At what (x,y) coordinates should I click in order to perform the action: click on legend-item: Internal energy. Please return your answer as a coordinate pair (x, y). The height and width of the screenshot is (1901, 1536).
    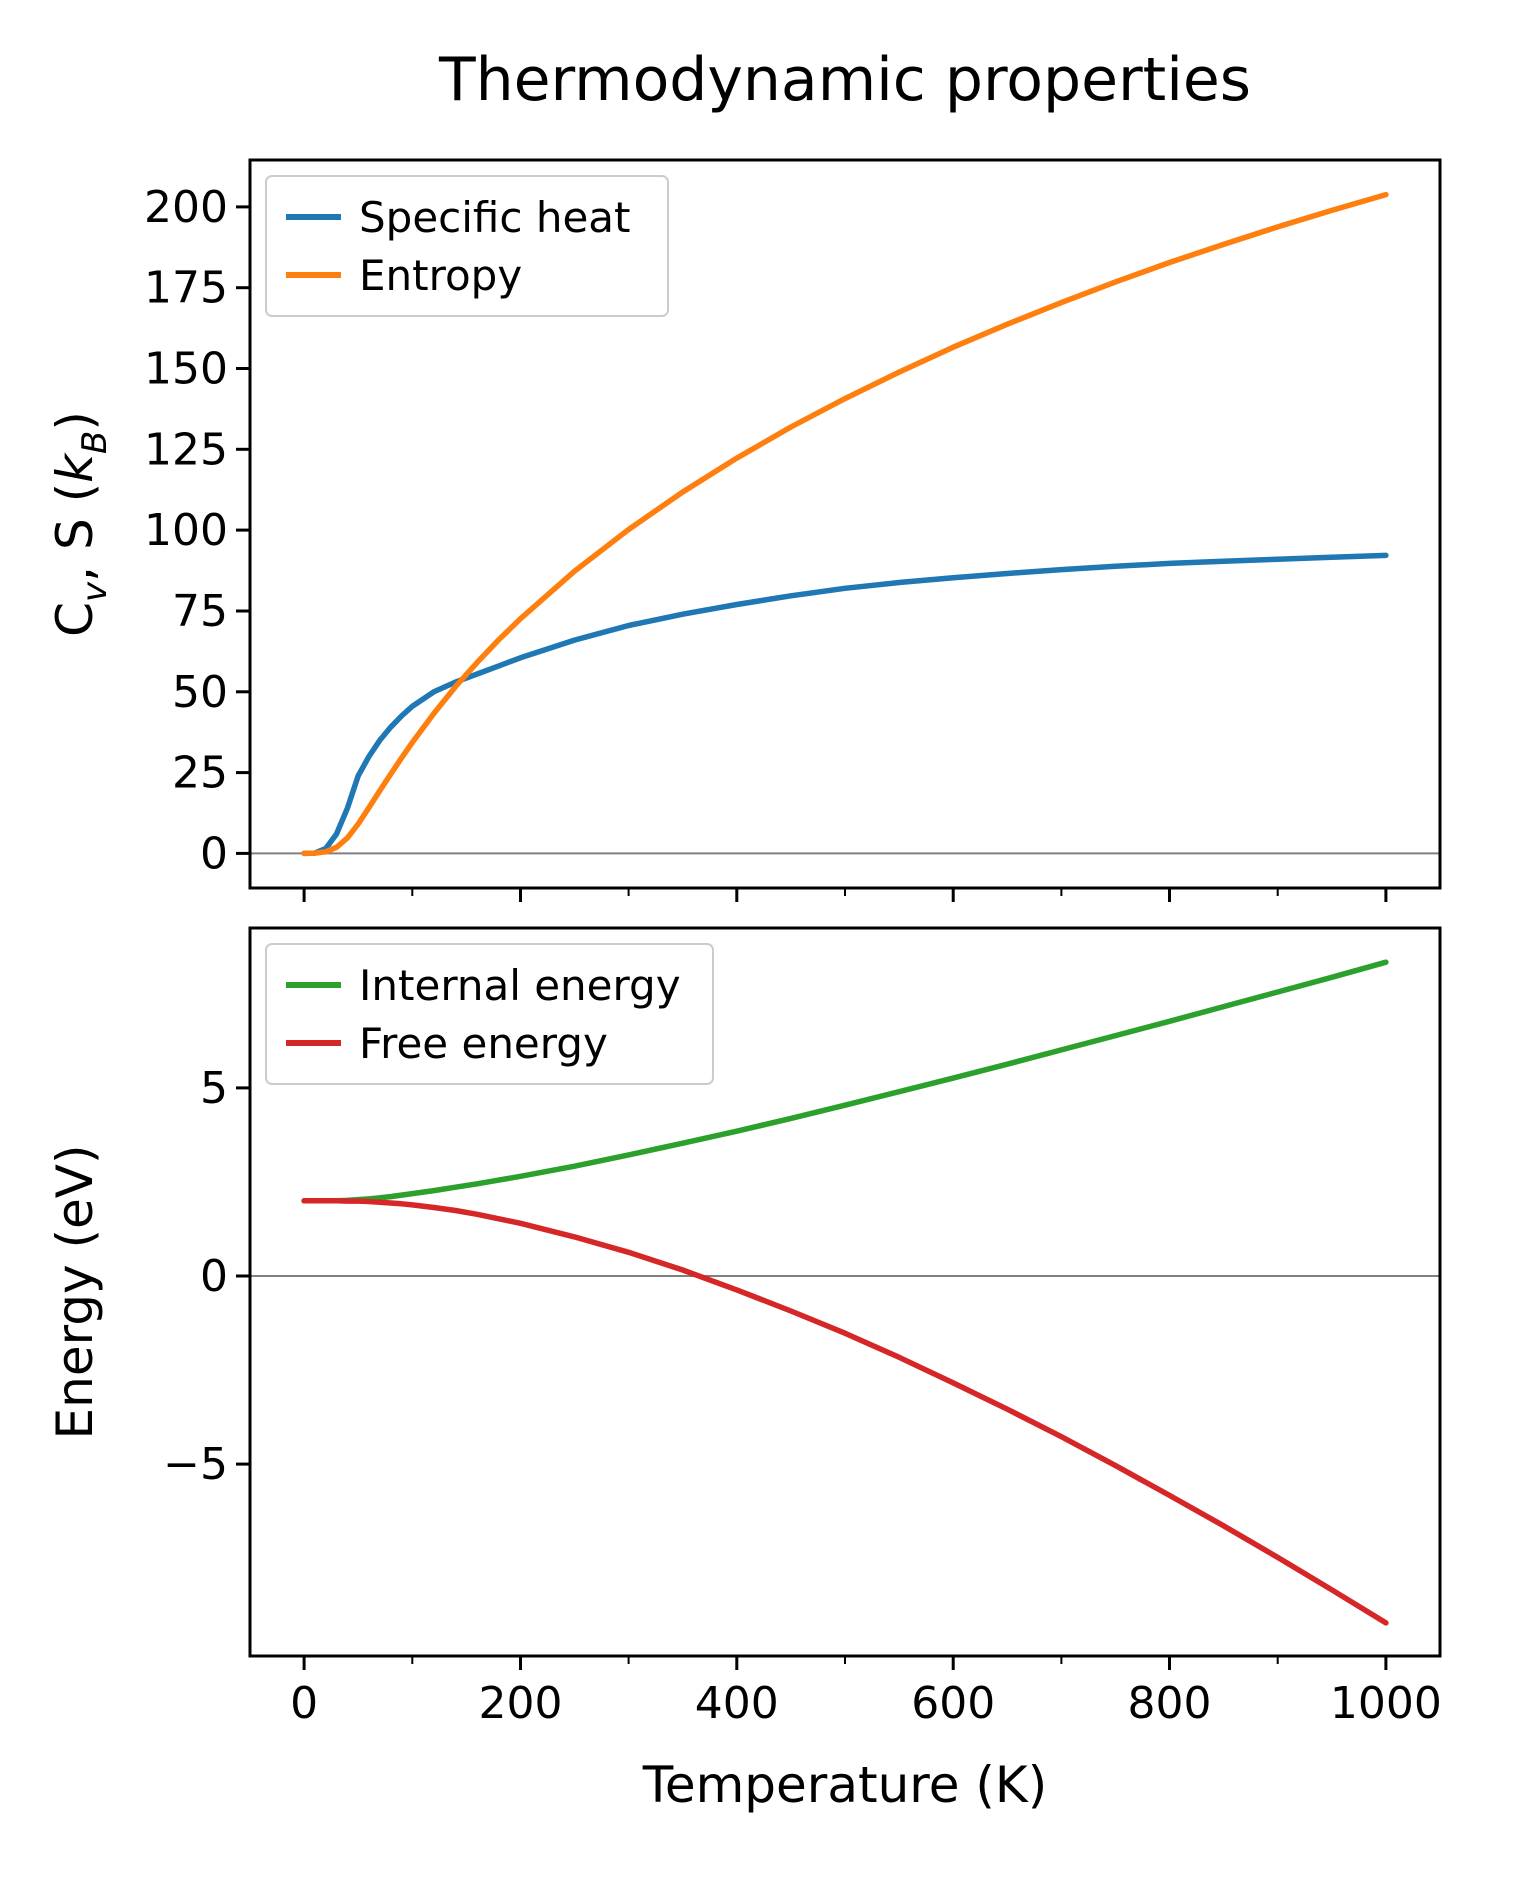
    Looking at the image, I should click on (483, 985).